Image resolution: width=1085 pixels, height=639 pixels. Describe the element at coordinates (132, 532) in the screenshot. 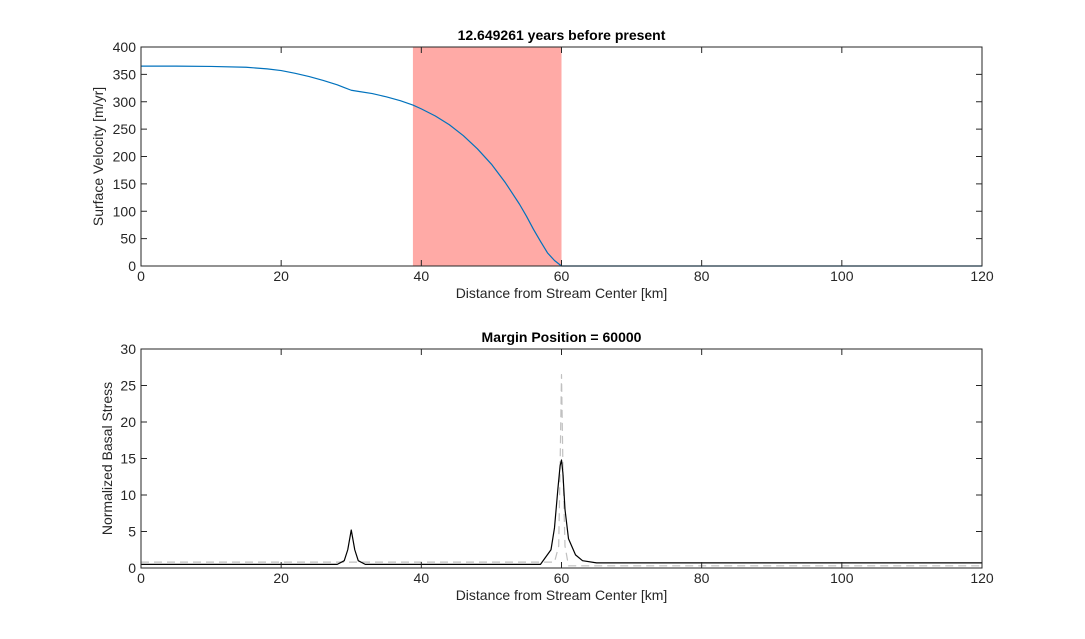

I see `y-tick-label: 5` at that location.